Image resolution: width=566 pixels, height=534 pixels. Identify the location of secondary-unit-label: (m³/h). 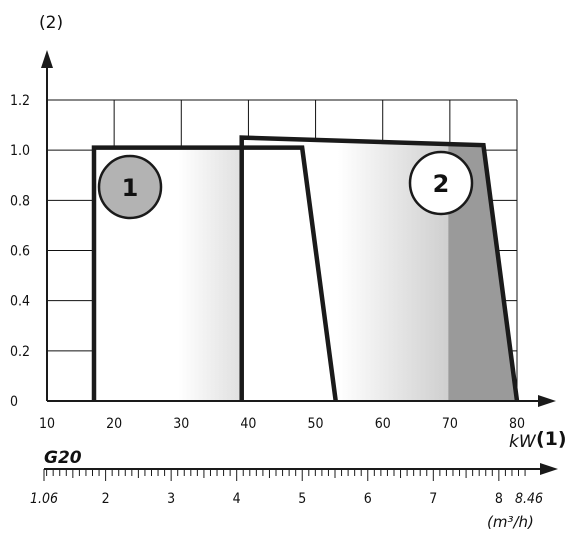
(510, 522).